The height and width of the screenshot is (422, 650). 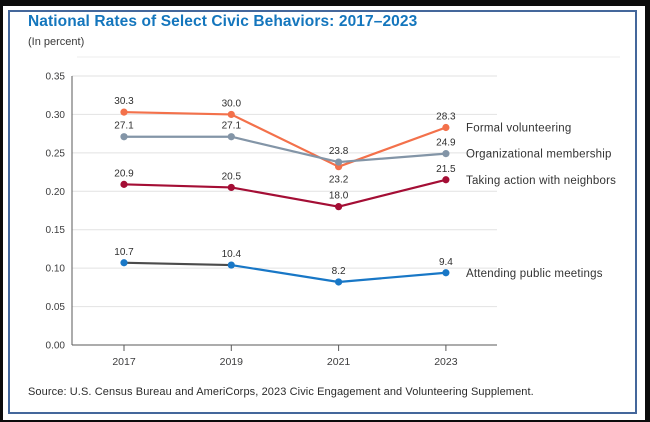 What do you see at coordinates (56, 153) in the screenshot?
I see `y-axis-tick-label: 0.25` at bounding box center [56, 153].